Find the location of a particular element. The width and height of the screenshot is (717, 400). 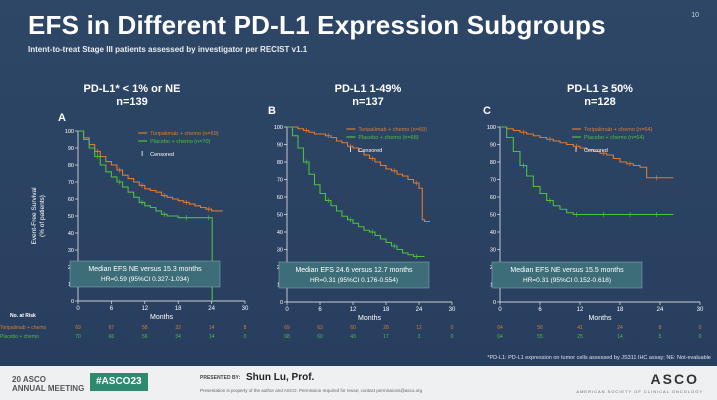

subgroup-heading-a: PD-L1* < 1% or NE n=139 is located at coordinates (132, 96).